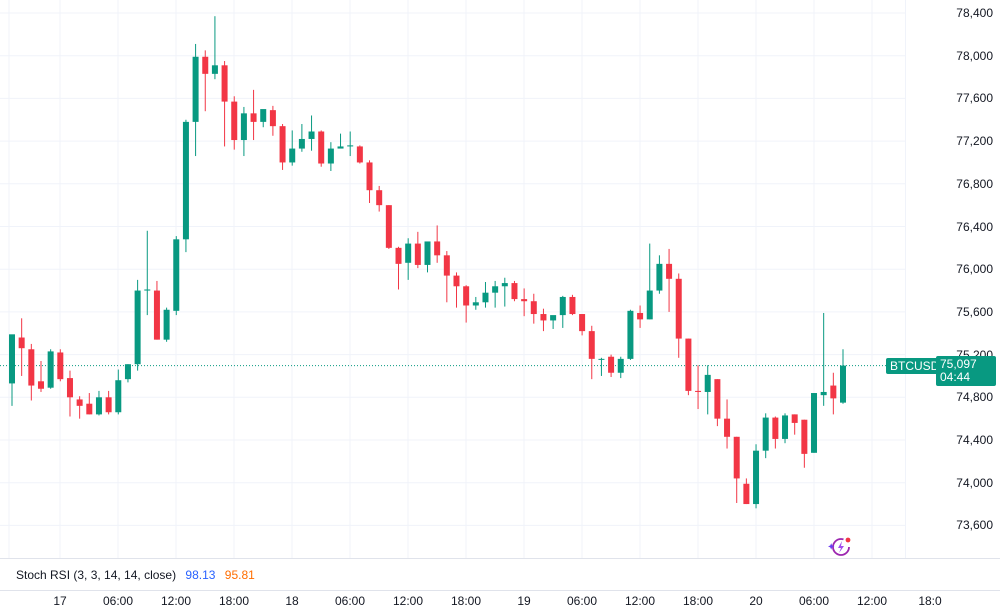 Image resolution: width=1000 pixels, height=608 pixels. What do you see at coordinates (915, 365) in the screenshot?
I see `symbol-price-tag: BTCUSD` at bounding box center [915, 365].